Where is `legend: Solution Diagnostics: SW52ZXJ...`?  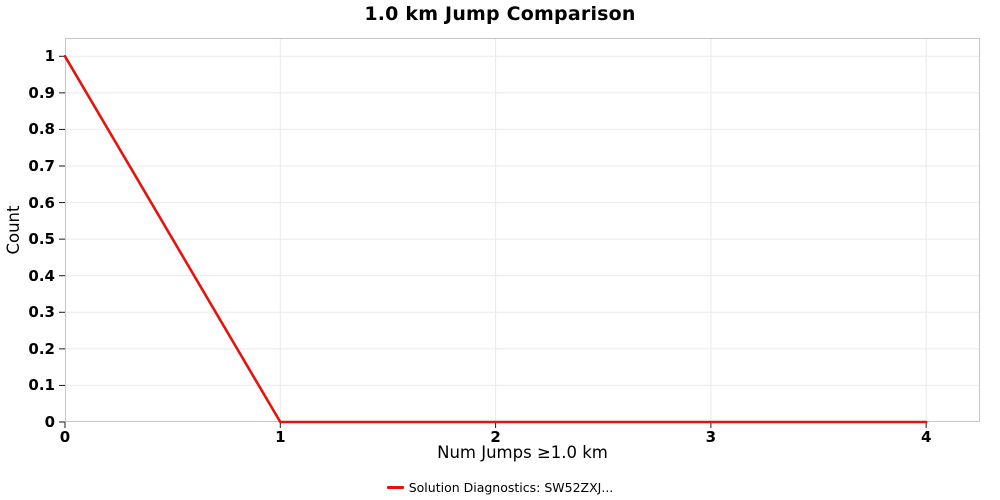
legend: Solution Diagnostics: SW52ZXJ... is located at coordinates (500, 487).